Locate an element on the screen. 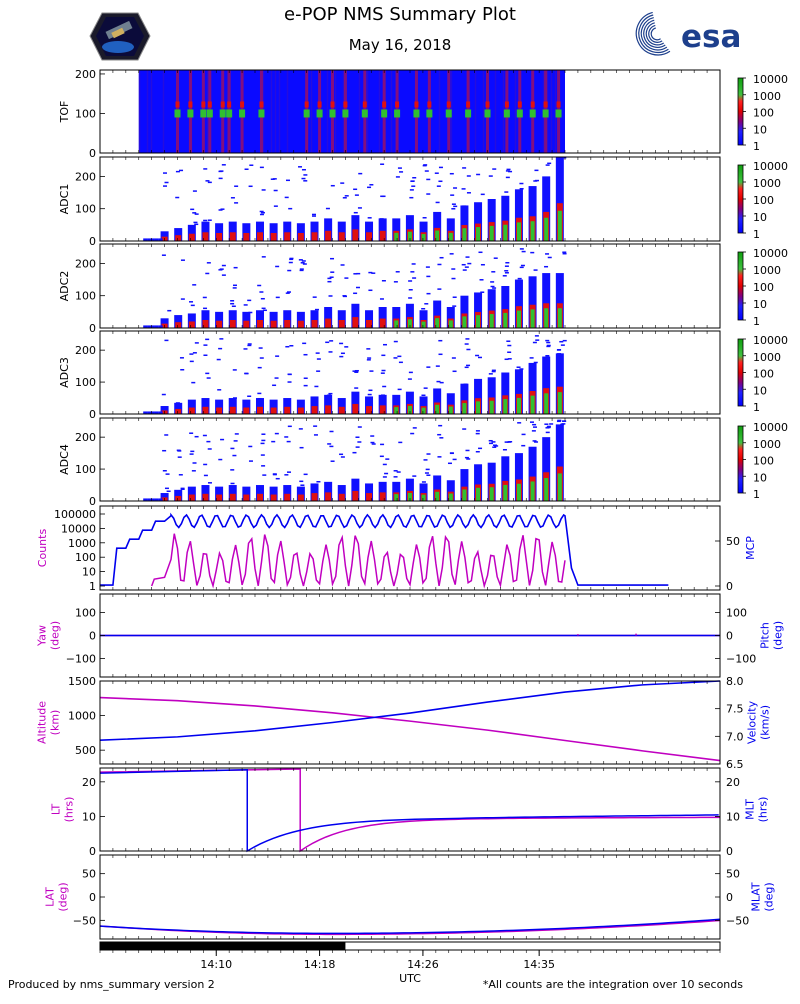 The width and height of the screenshot is (800, 1004). counts-label: Counts is located at coordinates (42, 548).